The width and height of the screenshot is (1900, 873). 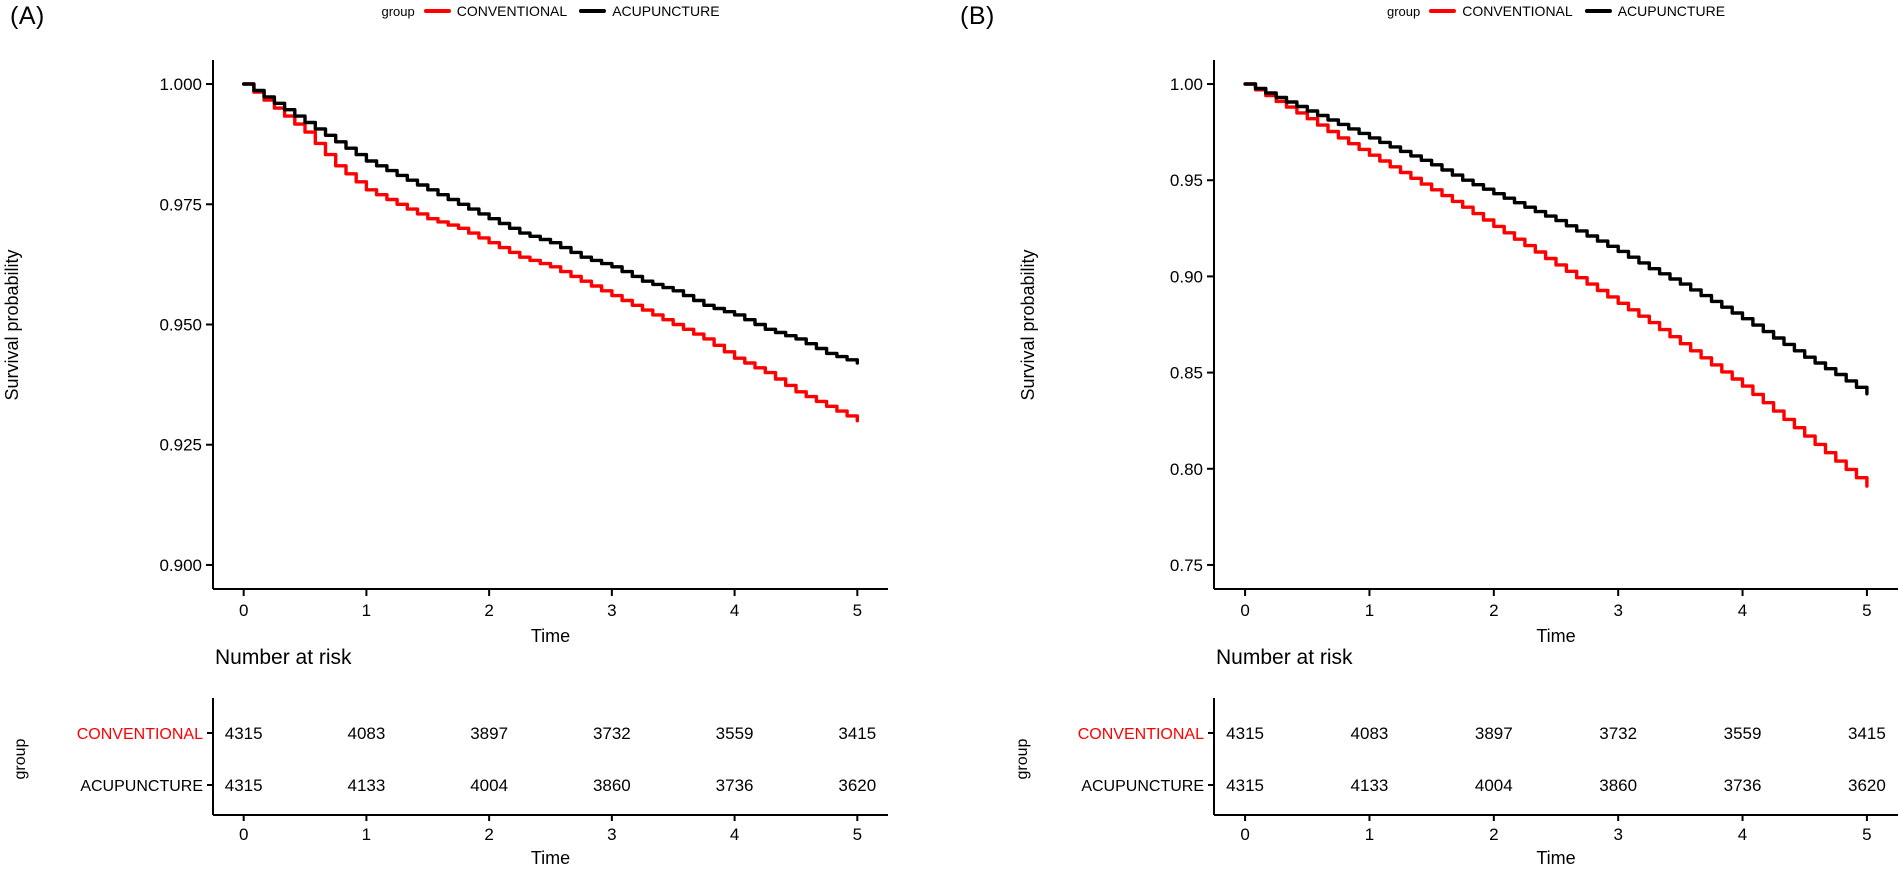 What do you see at coordinates (1186, 180) in the screenshot?
I see `y-tick-label: 0.95` at bounding box center [1186, 180].